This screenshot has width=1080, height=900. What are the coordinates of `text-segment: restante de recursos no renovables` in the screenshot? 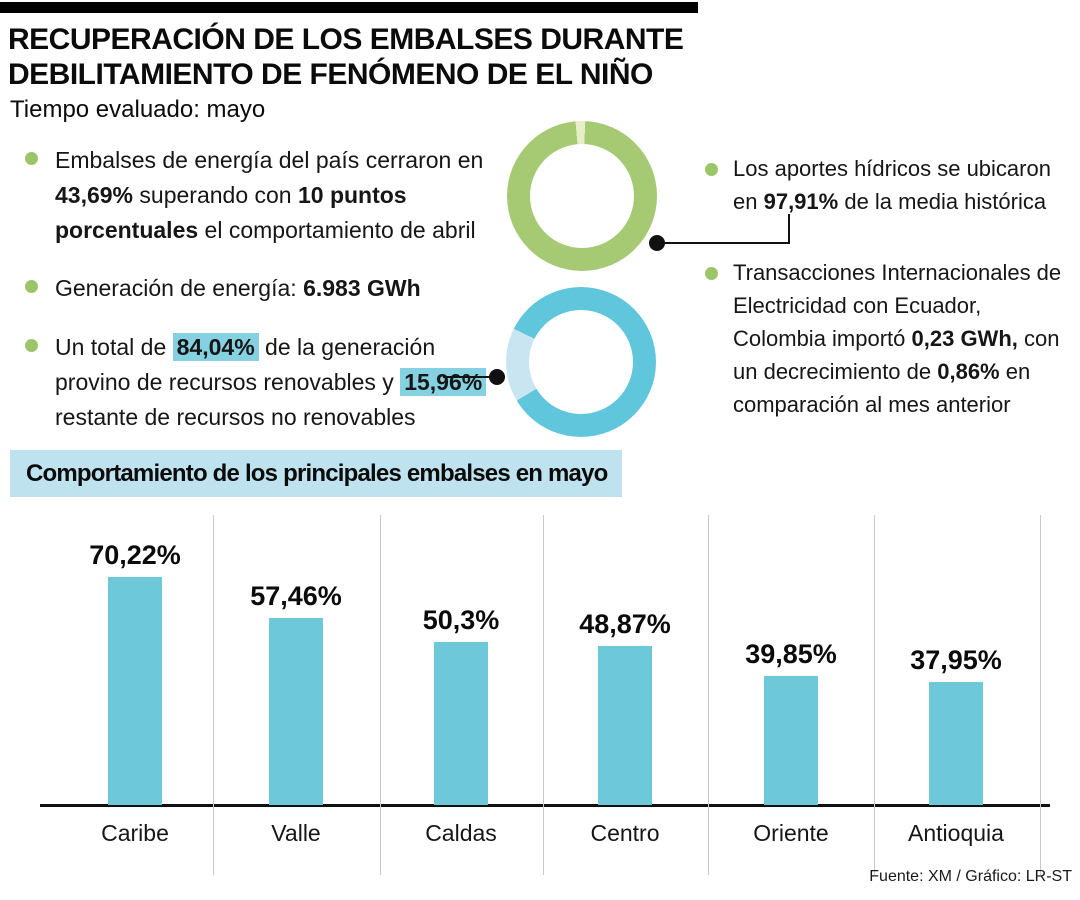 It's located at (235, 417).